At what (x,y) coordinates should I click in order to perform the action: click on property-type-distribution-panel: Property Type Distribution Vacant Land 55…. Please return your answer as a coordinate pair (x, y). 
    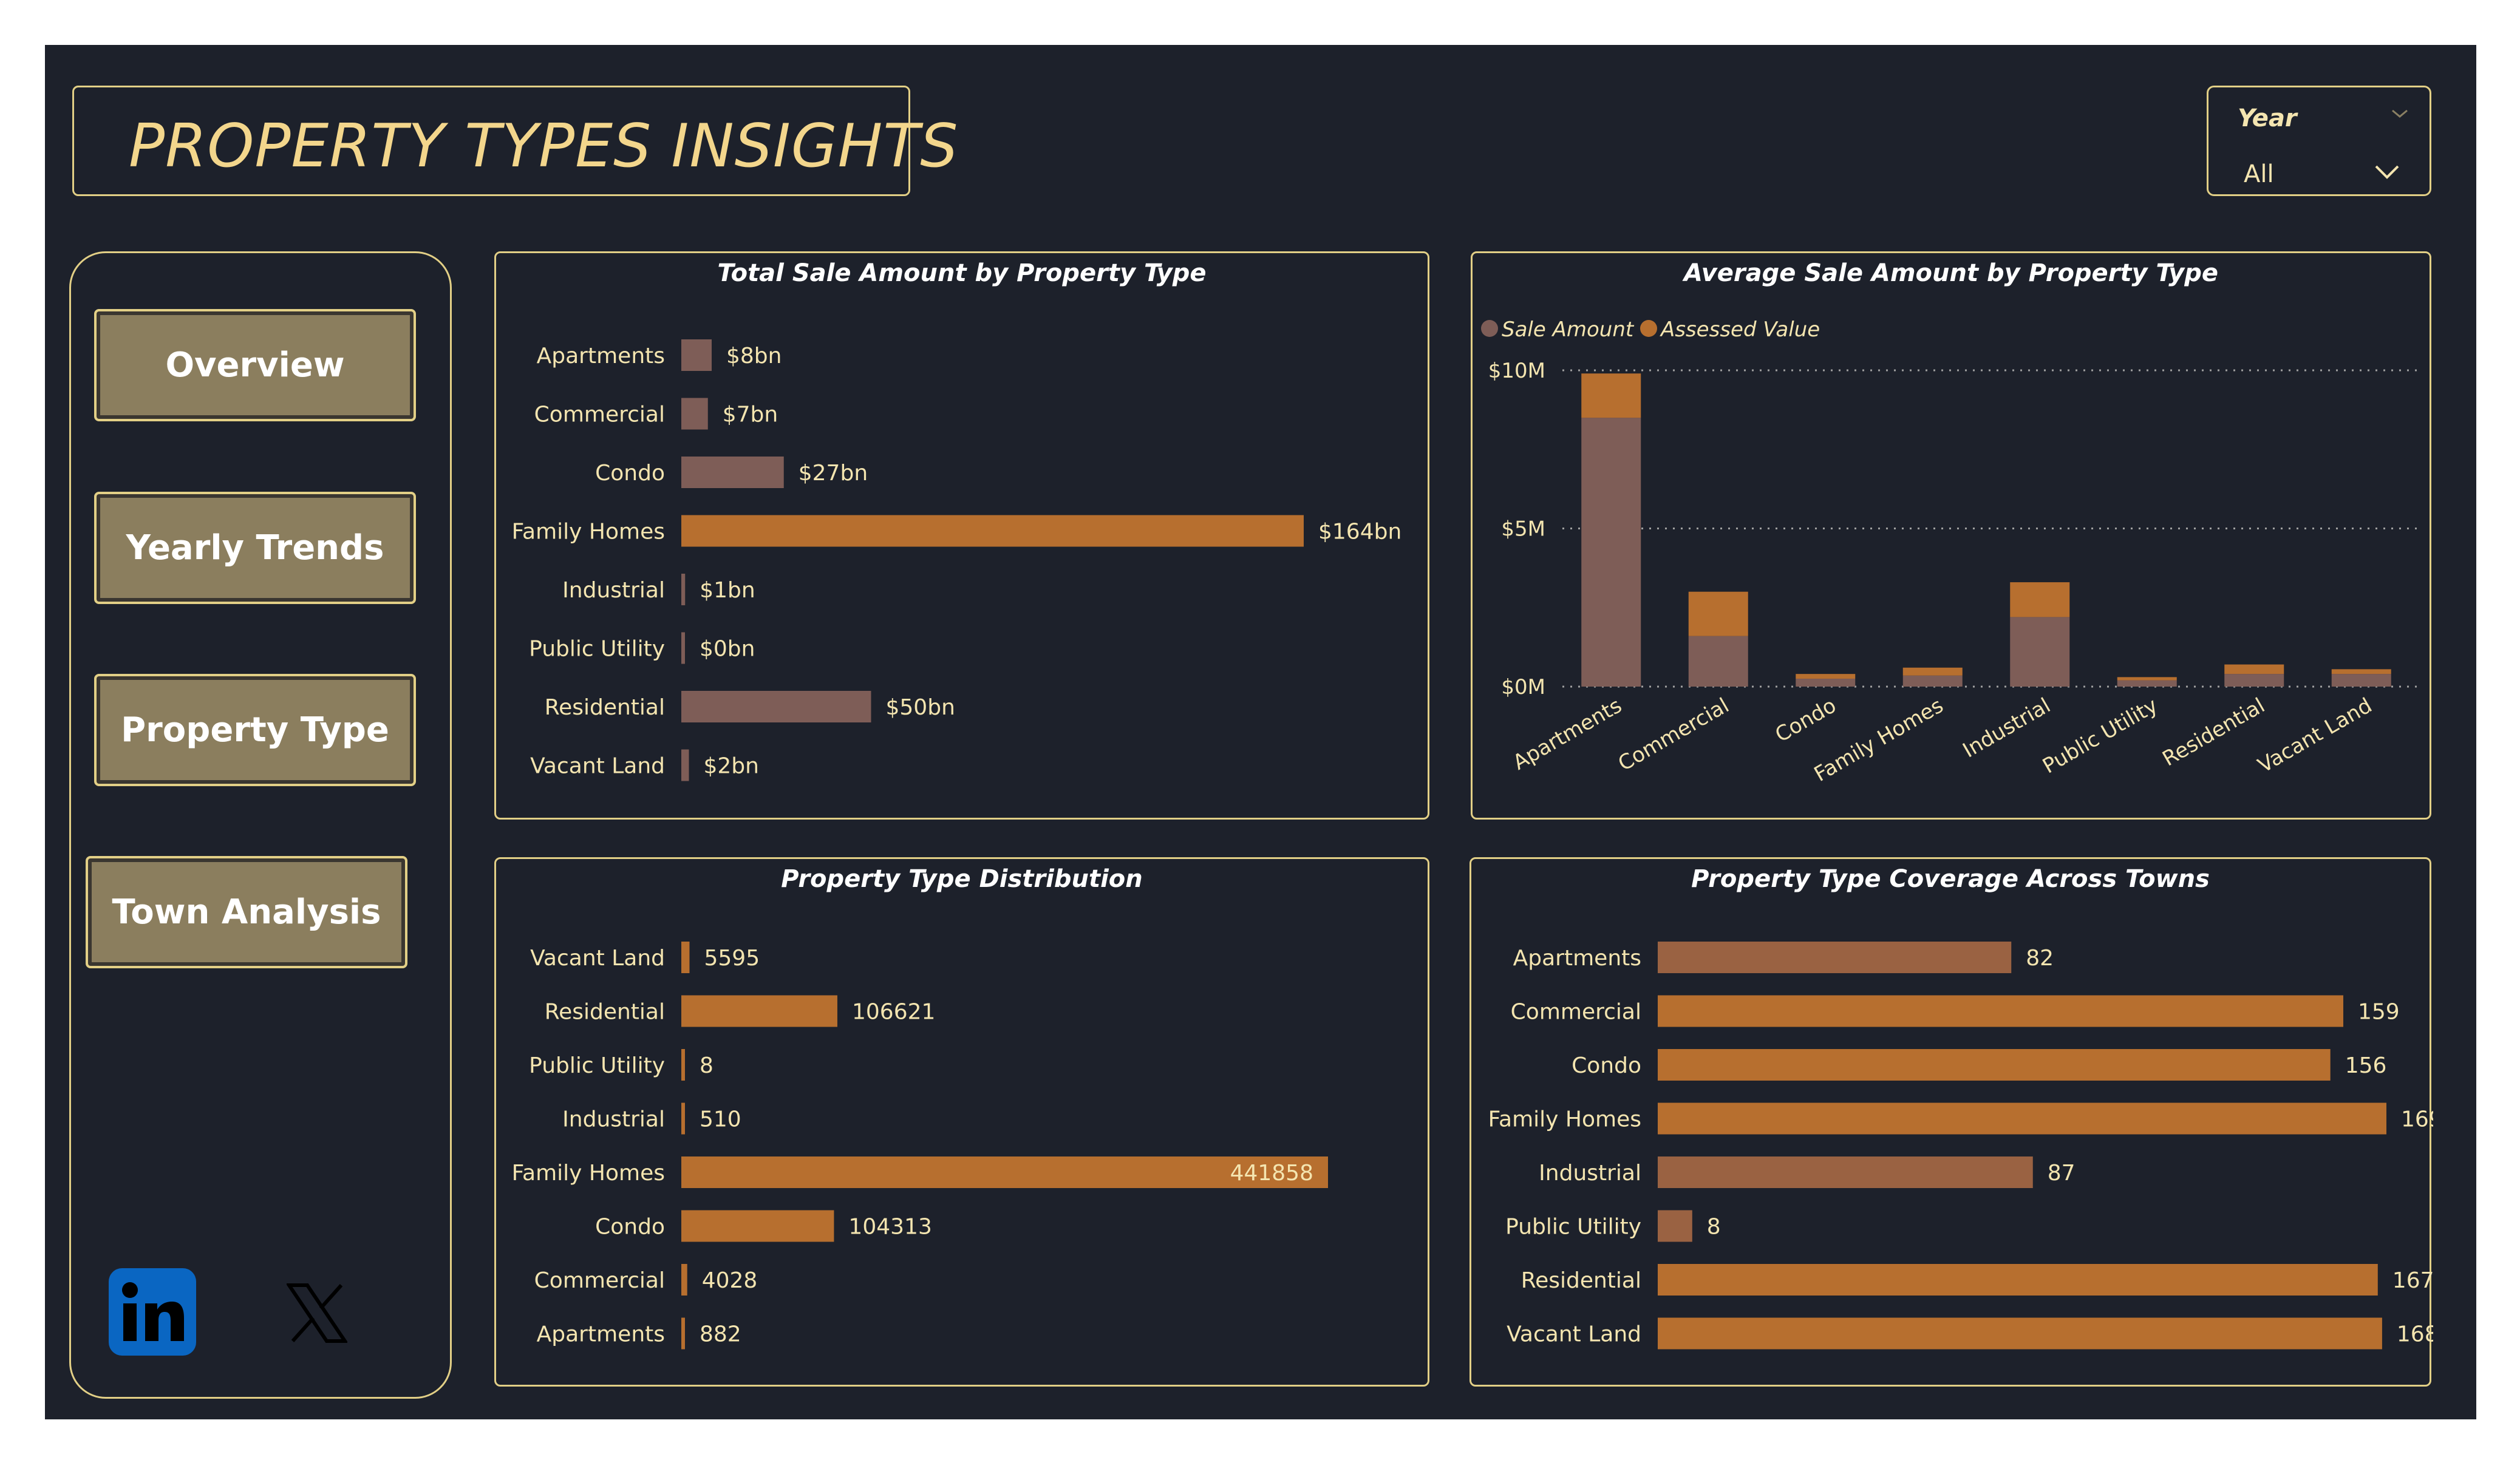
    Looking at the image, I should click on (961, 1122).